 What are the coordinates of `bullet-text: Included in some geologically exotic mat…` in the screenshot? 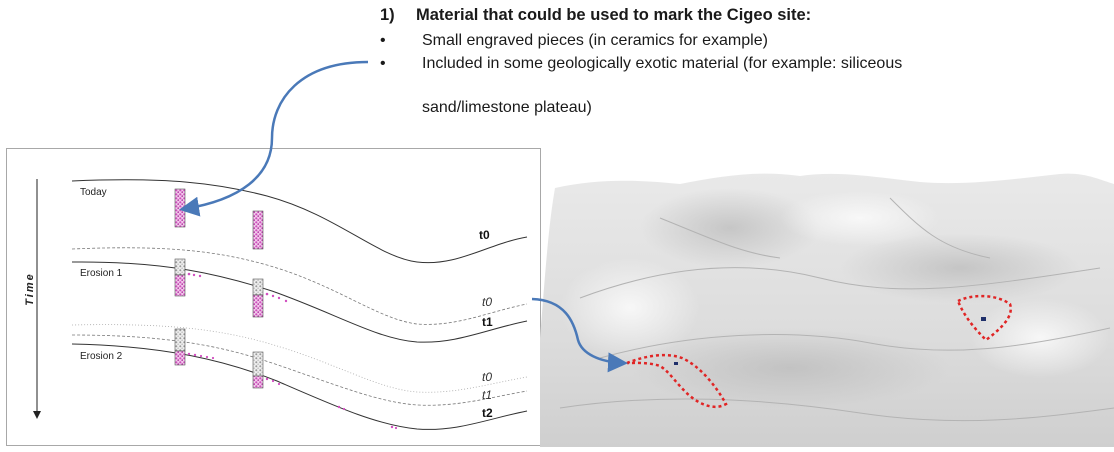 It's located at (662, 63).